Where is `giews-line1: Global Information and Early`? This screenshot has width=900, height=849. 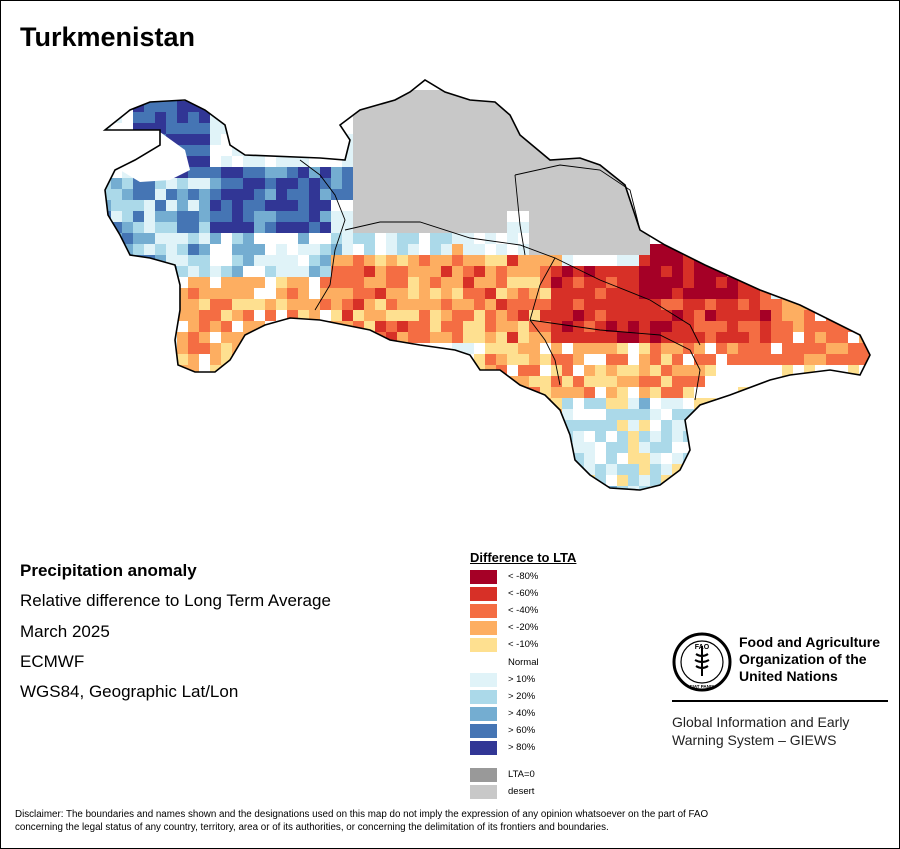 giews-line1: Global Information and Early is located at coordinates (761, 722).